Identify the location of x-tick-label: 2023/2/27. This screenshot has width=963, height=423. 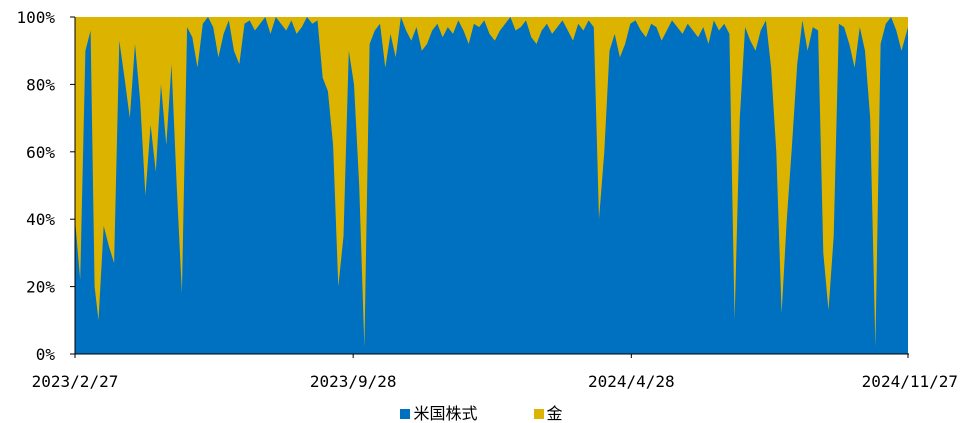
(75, 381).